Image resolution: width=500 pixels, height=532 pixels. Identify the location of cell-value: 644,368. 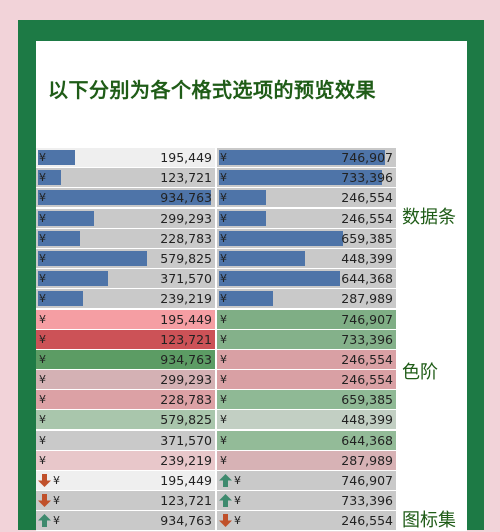
(367, 440).